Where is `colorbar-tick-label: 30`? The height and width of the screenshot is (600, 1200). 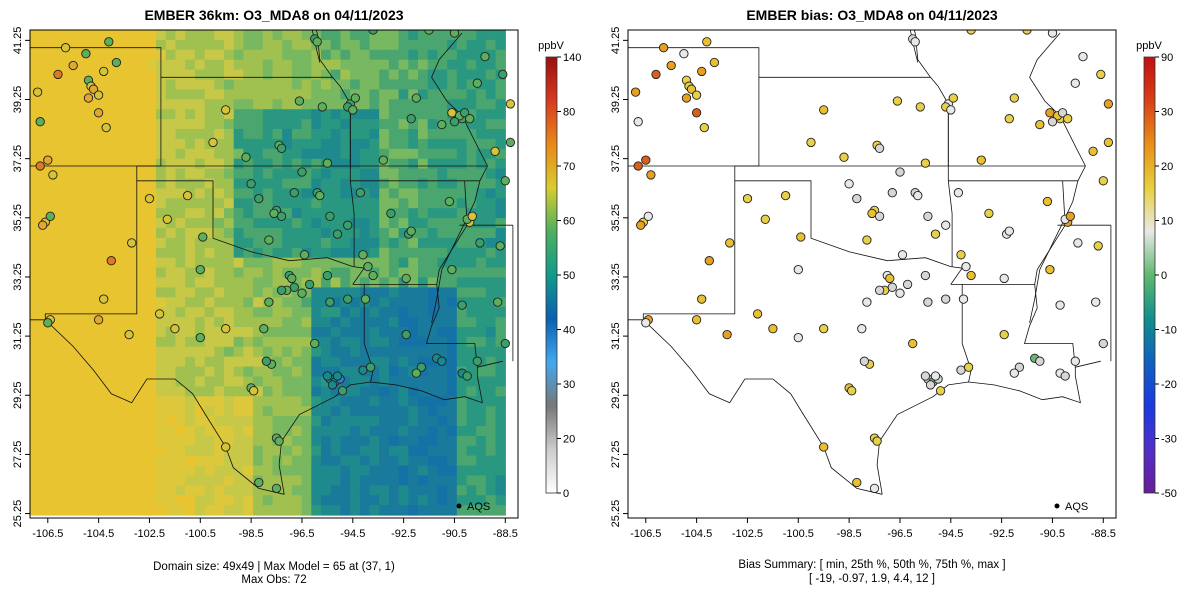
colorbar-tick-label: 30 is located at coordinates (569, 385).